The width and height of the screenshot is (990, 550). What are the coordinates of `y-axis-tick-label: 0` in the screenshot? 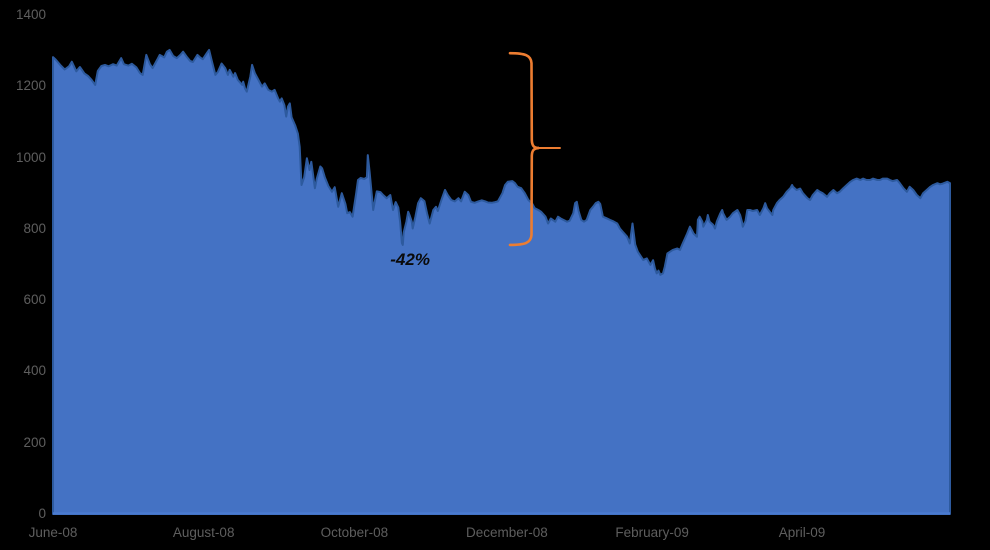 It's located at (42, 513).